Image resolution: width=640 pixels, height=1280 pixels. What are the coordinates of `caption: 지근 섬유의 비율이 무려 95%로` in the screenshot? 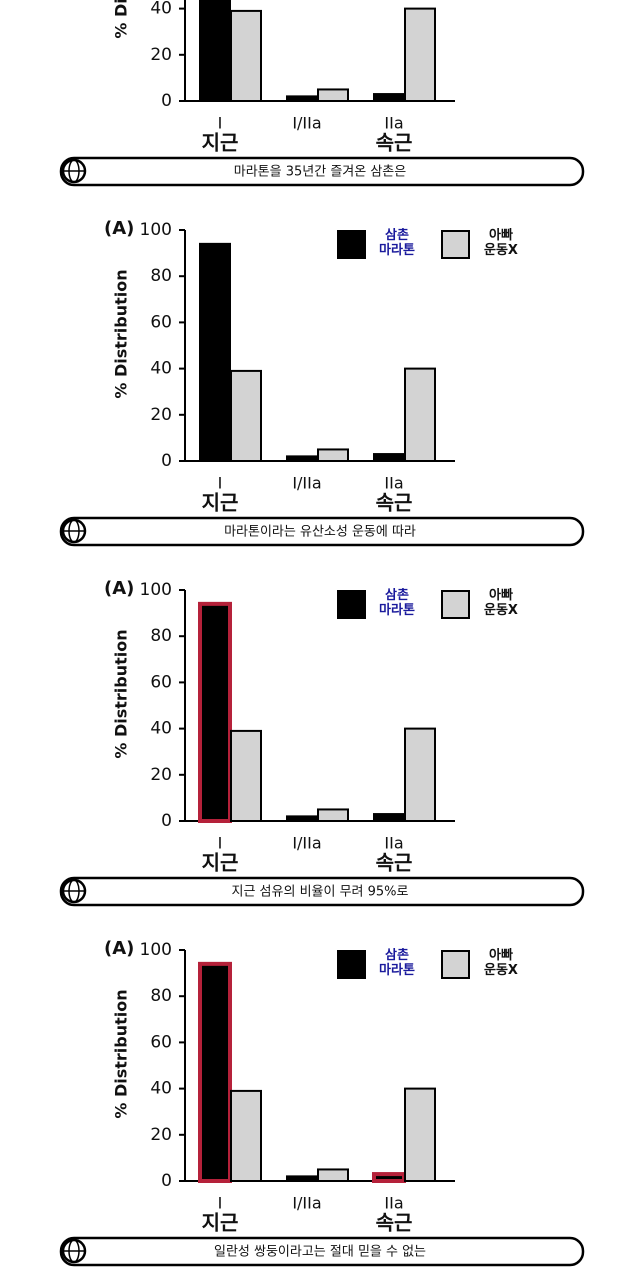 It's located at (320, 892).